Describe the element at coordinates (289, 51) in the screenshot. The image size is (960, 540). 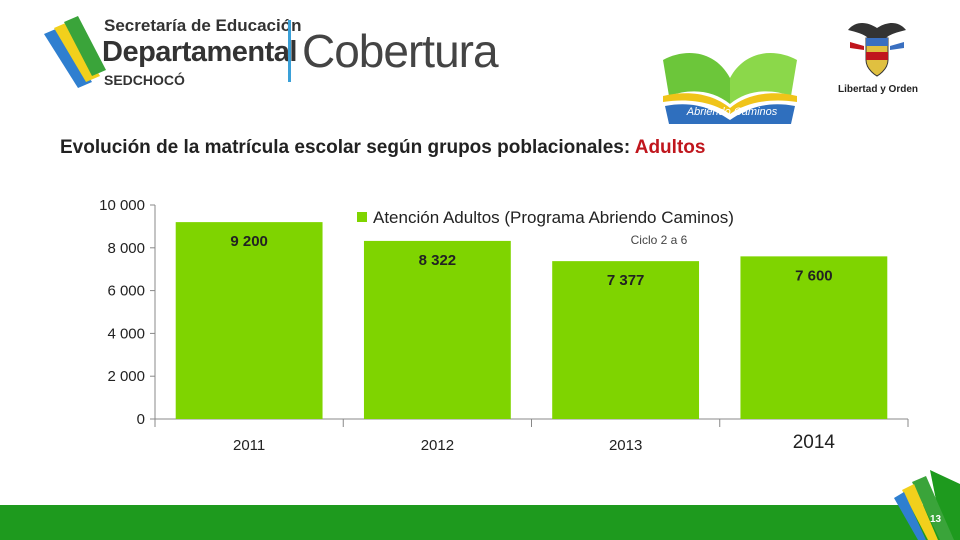
I see `logo-divider` at that location.